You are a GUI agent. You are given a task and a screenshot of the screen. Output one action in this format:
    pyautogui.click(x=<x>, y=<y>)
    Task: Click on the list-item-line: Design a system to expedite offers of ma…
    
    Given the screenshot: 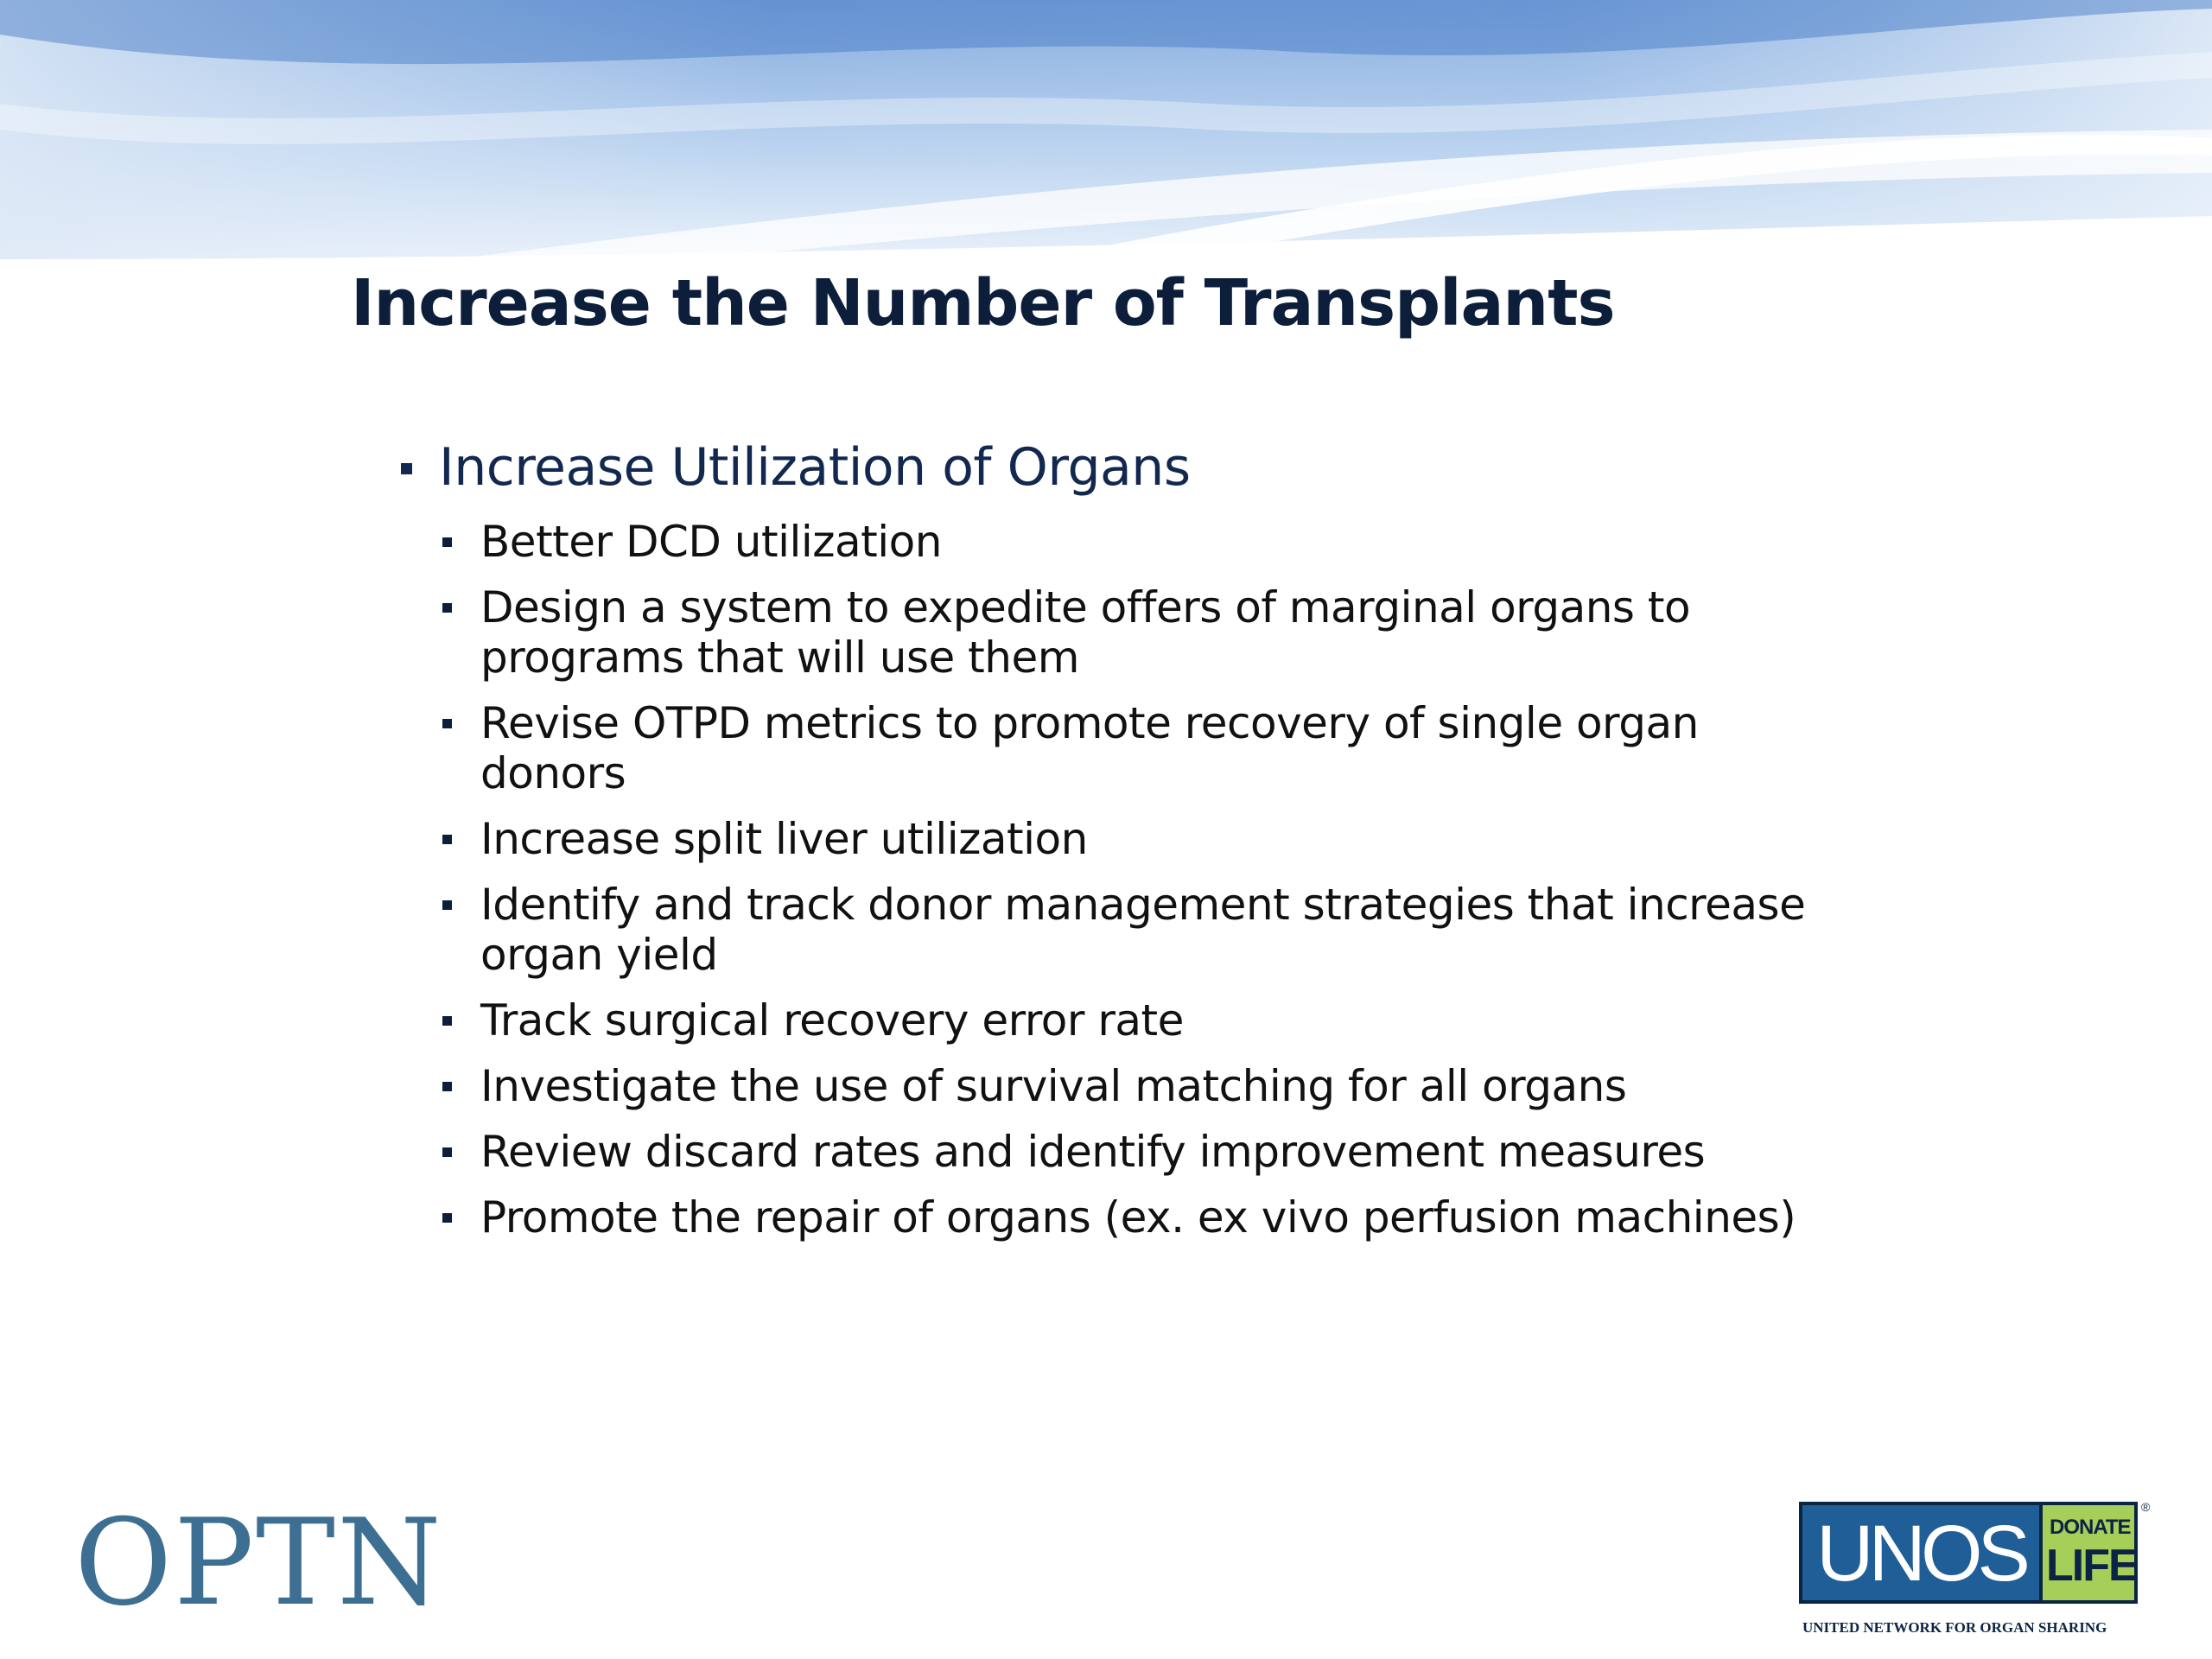 What is the action you would take?
    pyautogui.click(x=1085, y=607)
    